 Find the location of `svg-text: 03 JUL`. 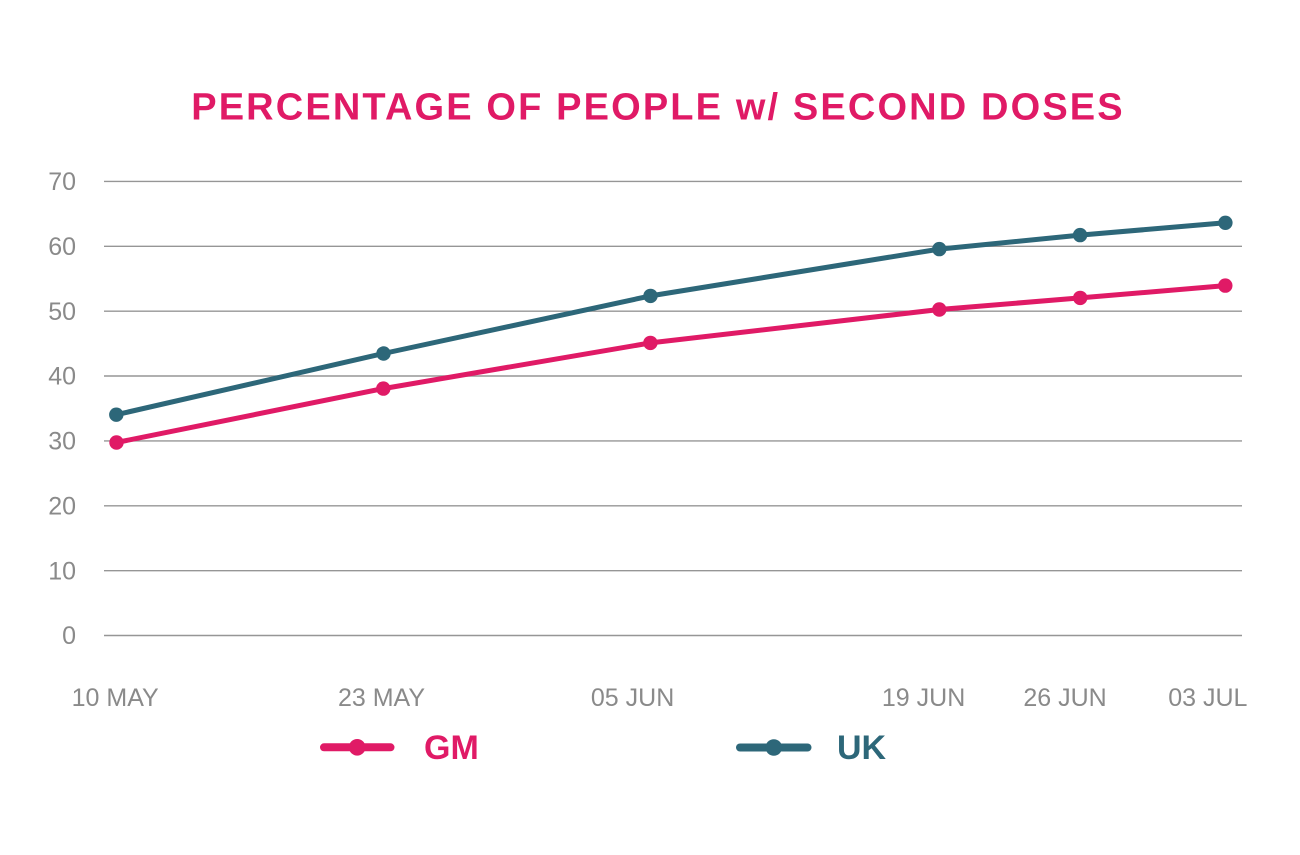

svg-text: 03 JUL is located at coordinates (1207, 698).